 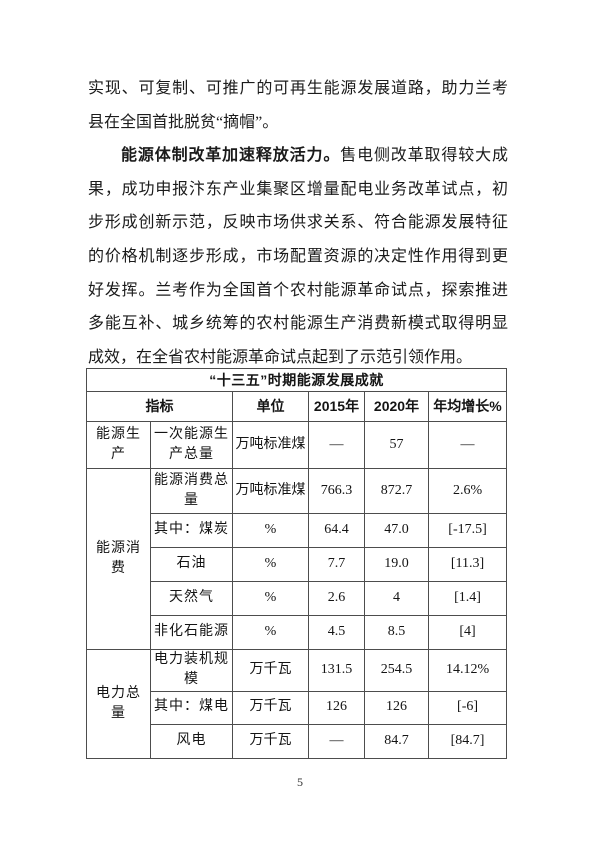 What do you see at coordinates (298, 290) in the screenshot?
I see `paragraph2-line5: 好发挥。兰考作为全国首个农村能源革命试点，探索推进` at bounding box center [298, 290].